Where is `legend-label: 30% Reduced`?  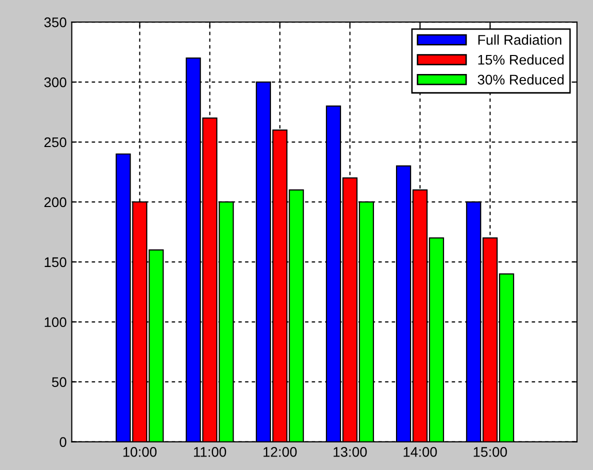
legend-label: 30% Reduced is located at coordinates (521, 79).